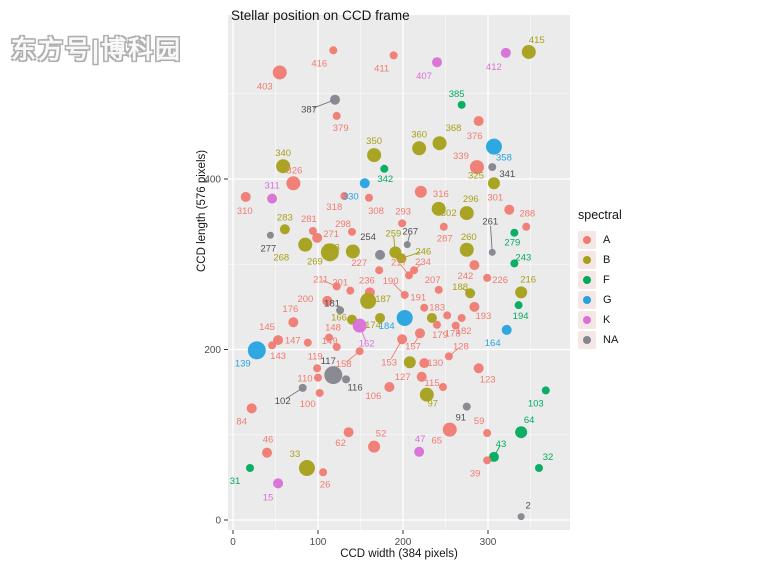 This screenshot has width=774, height=577. What do you see at coordinates (315, 261) in the screenshot?
I see `point-label: 269` at bounding box center [315, 261].